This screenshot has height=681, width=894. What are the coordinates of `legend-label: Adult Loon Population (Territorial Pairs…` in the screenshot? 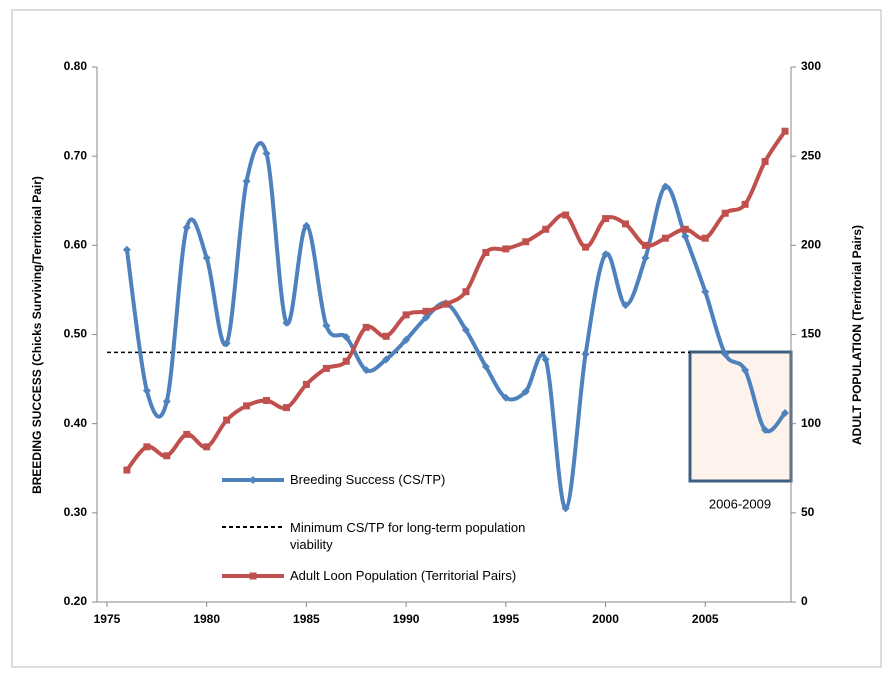 It's located at (403, 575).